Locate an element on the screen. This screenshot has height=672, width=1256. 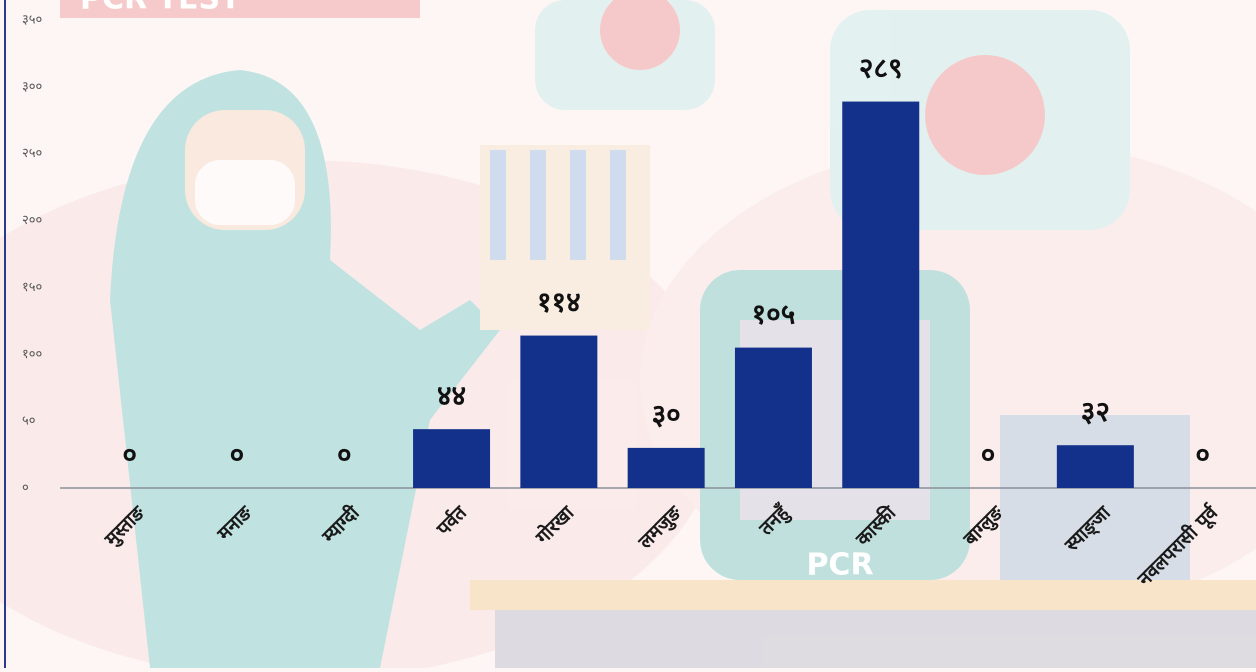
value-label: ४४ is located at coordinates (451, 395).